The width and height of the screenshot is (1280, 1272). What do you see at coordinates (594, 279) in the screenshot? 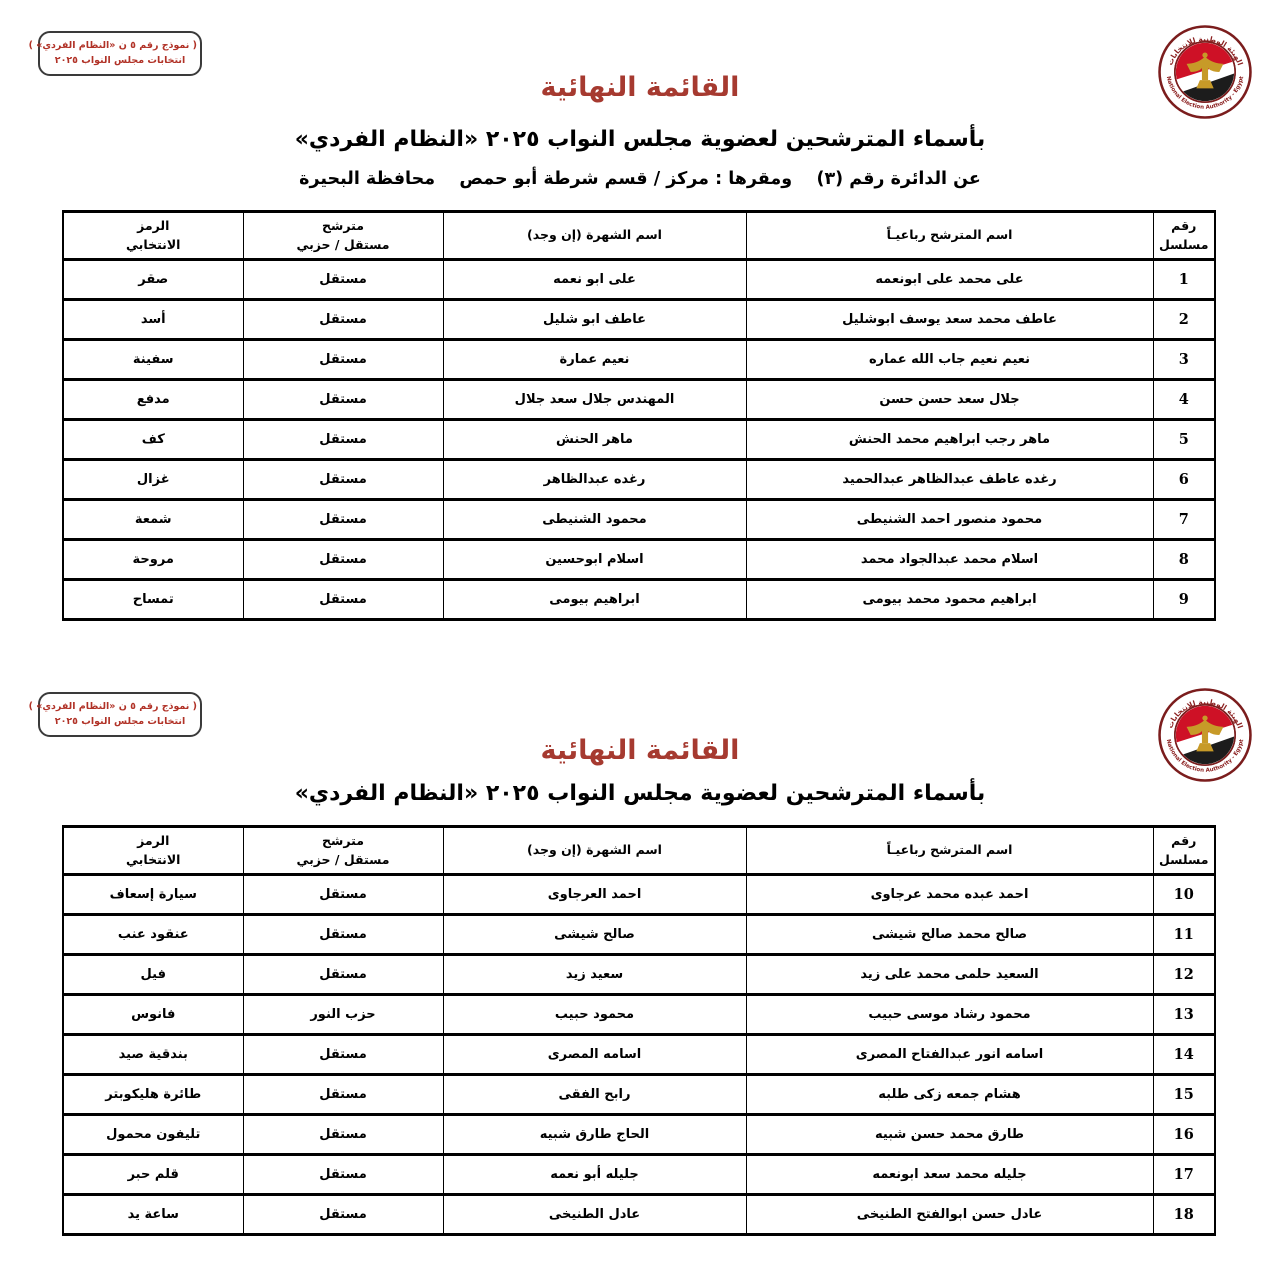
I see `cell-known-as: على ابو نعمه` at bounding box center [594, 279].